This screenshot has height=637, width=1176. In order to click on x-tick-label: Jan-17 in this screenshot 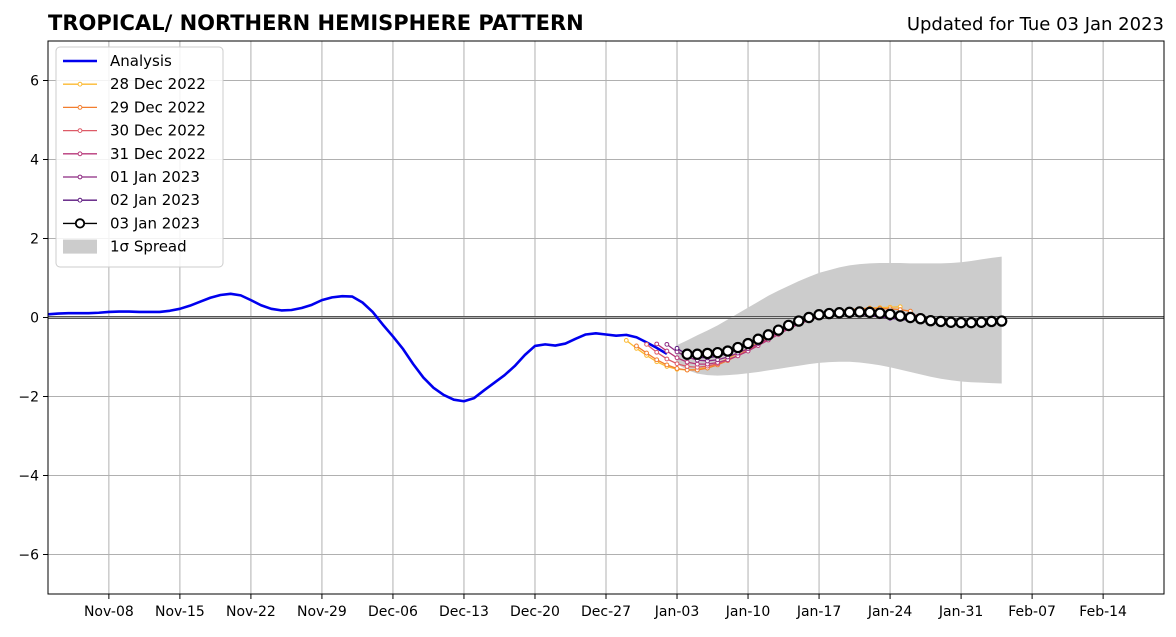, I will do `click(818, 612)`.